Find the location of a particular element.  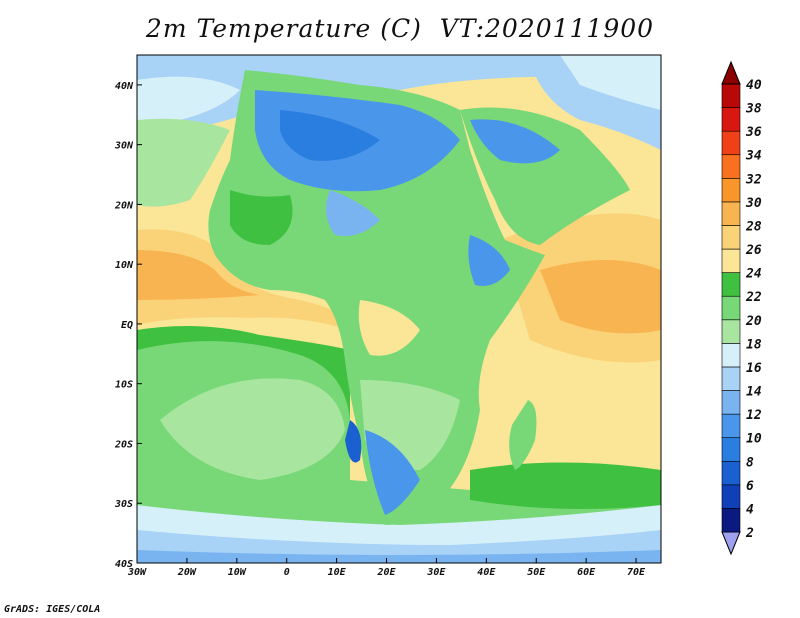

colorbar-label: 2 is located at coordinates (749, 533).